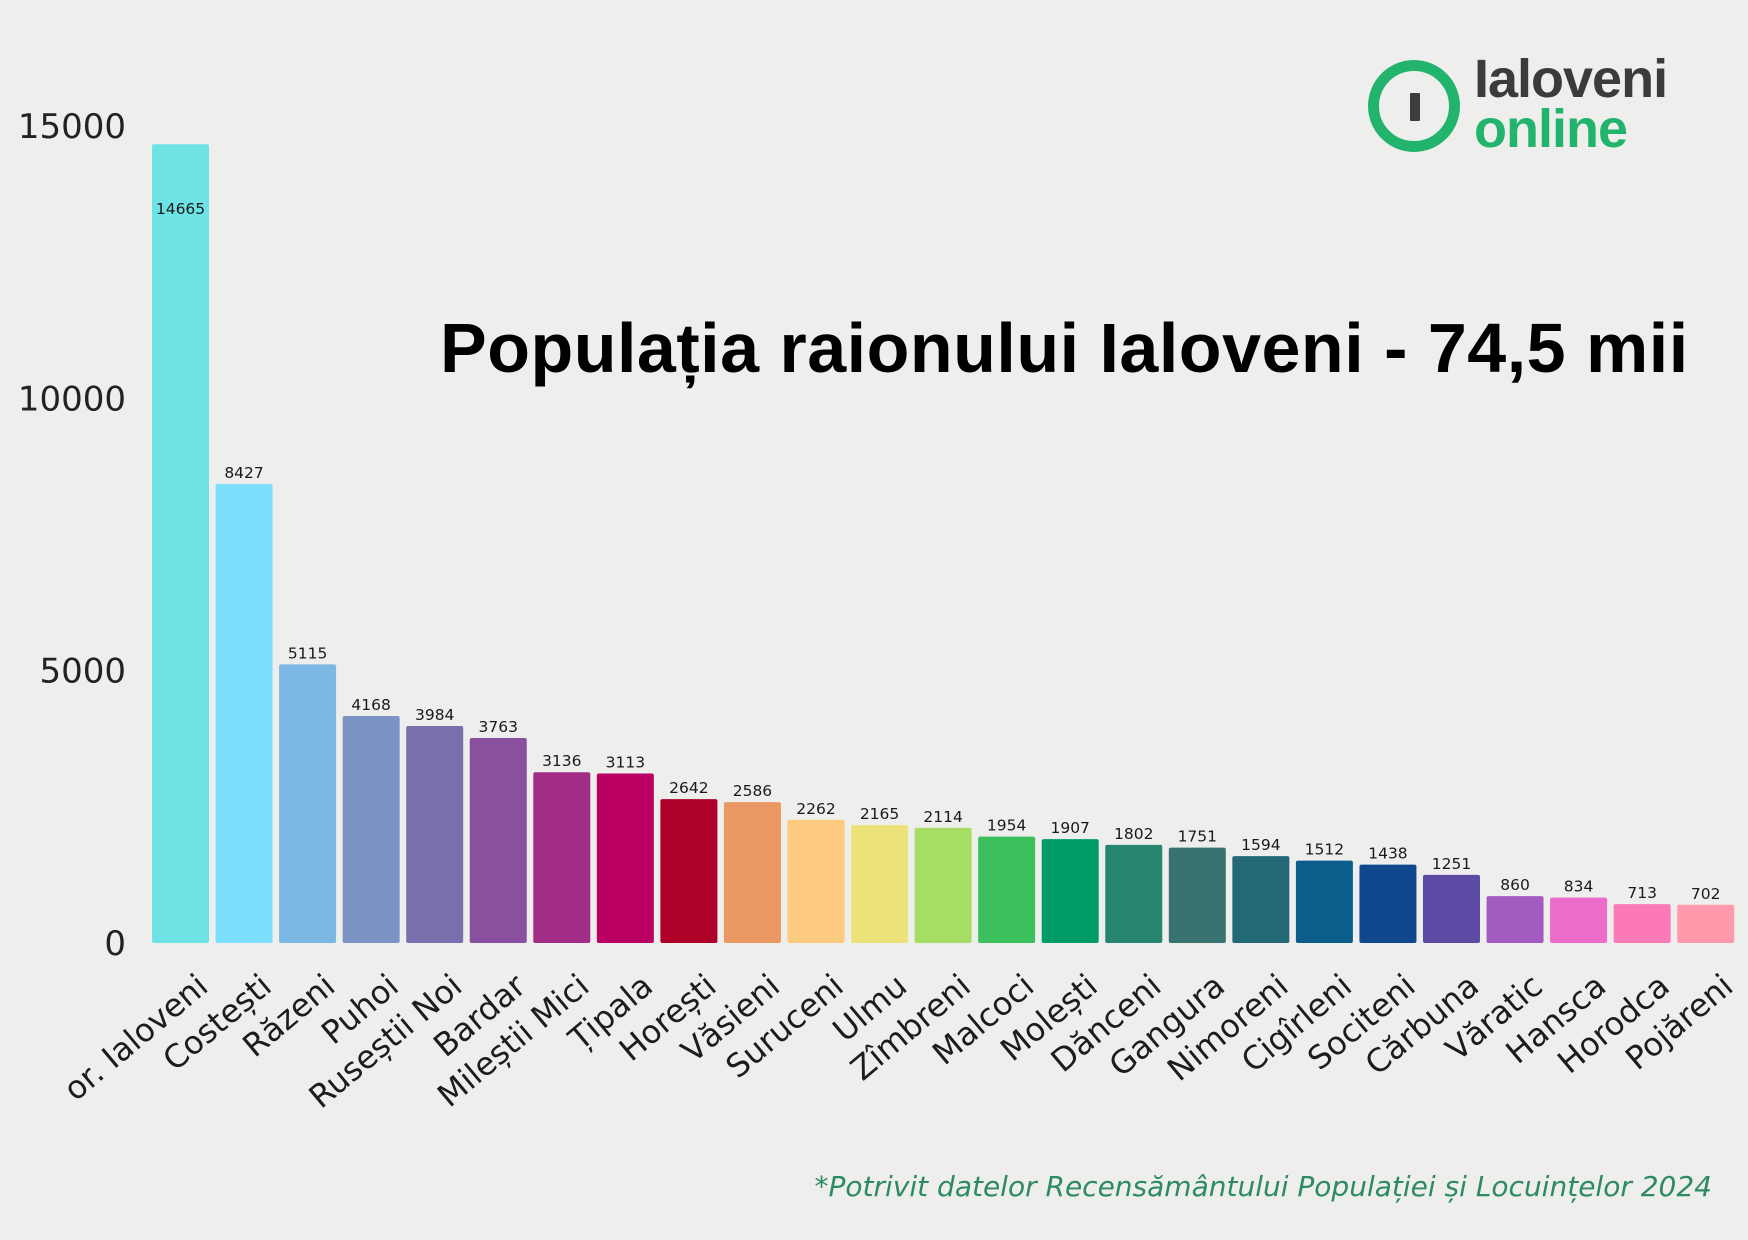 This screenshot has width=1748, height=1240. Describe the element at coordinates (1579, 887) in the screenshot. I see `bar-value-label: 834` at that location.